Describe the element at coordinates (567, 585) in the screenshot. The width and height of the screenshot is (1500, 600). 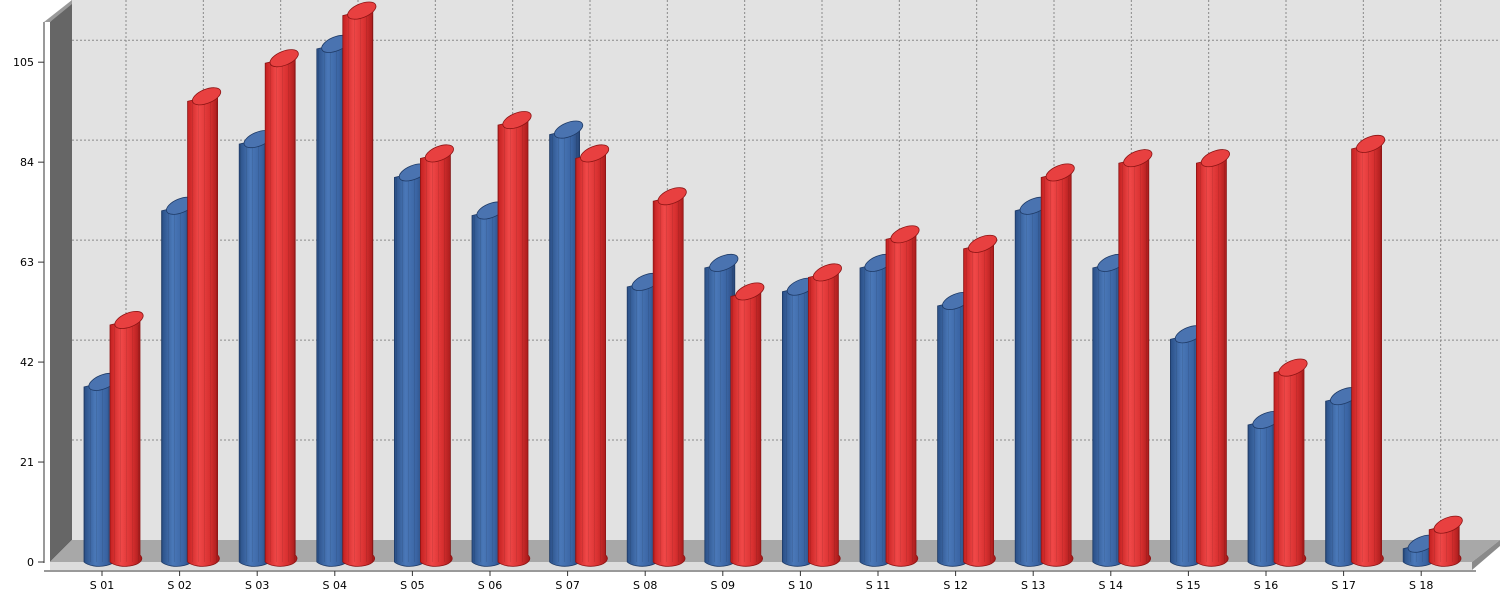
I see `x-tick-label: S 07` at that location.